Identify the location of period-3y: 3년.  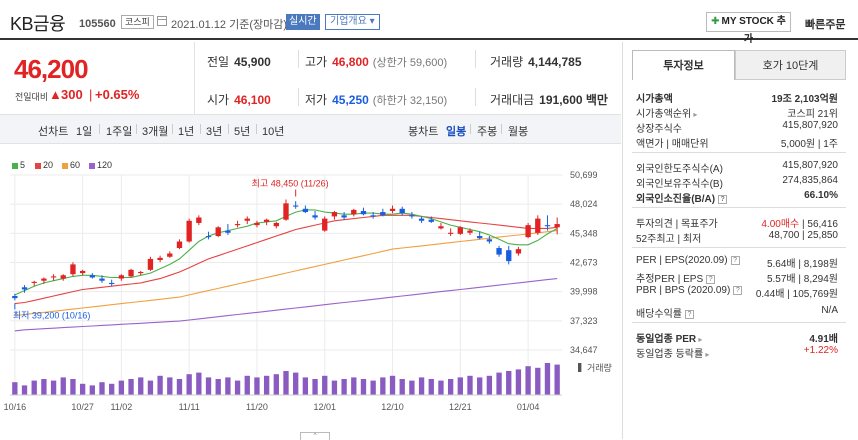
(214, 132).